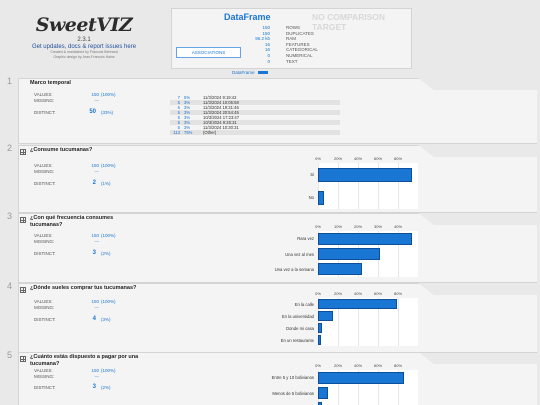  What do you see at coordinates (311, 197) in the screenshot?
I see `category-label: No` at bounding box center [311, 197].